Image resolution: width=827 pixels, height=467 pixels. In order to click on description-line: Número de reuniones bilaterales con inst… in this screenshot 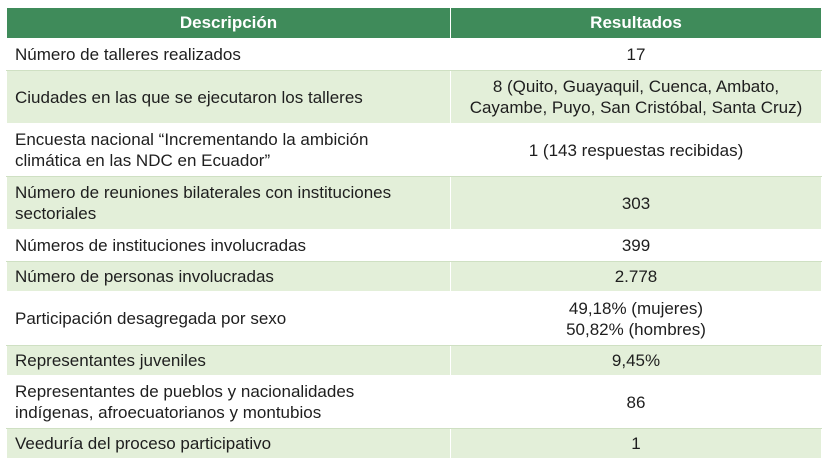, I will do `click(203, 192)`.